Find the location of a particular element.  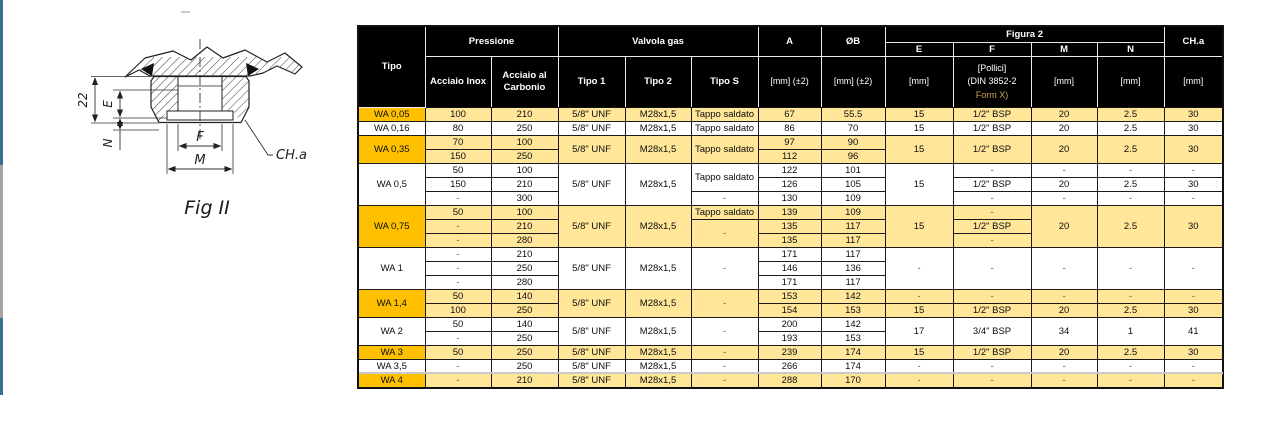

unit-f: [Pollici] (DIN 3852-2 Form X) is located at coordinates (992, 82).